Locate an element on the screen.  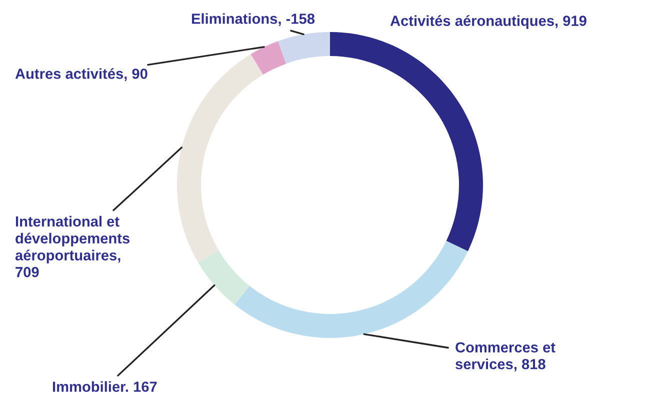
slice-label: Autres activités, 90 is located at coordinates (81, 75).